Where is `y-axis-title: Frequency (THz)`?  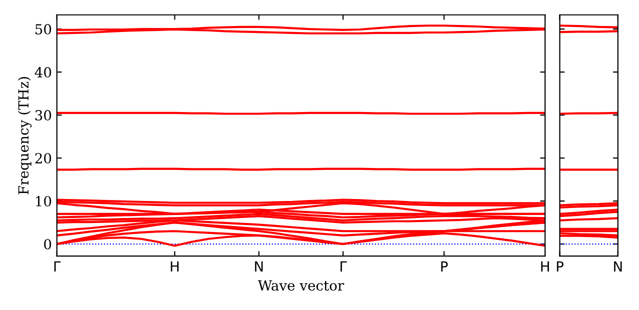
y-axis-title: Frequency (THz) is located at coordinates (25, 135).